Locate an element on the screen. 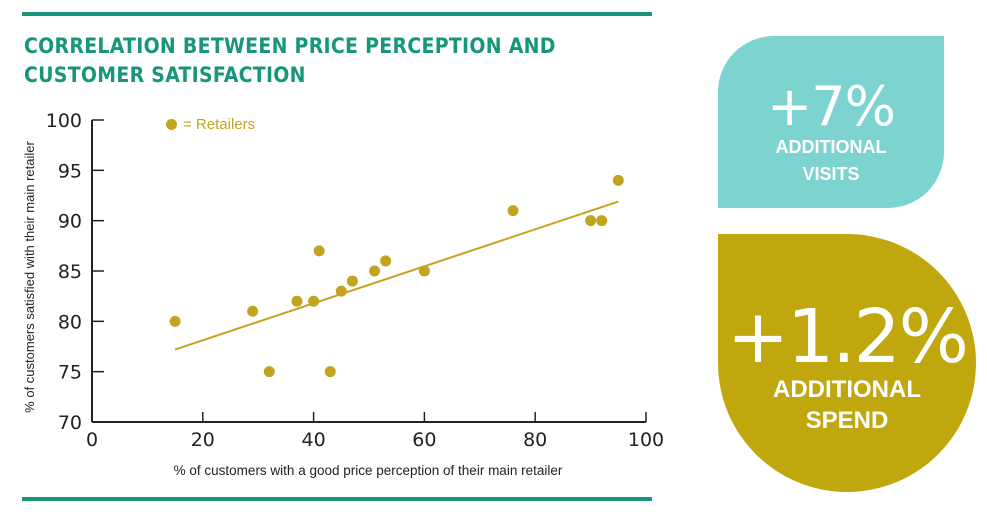  visits-label: ADDITIONAL VISITS is located at coordinates (831, 161).